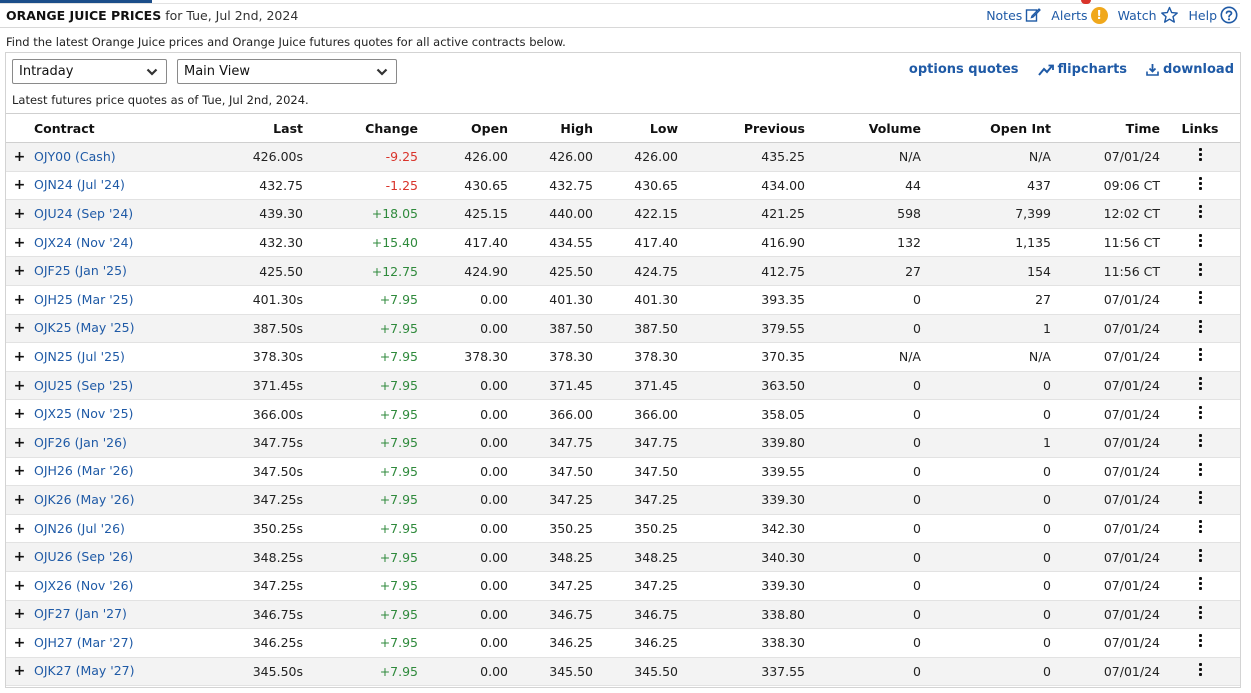  I want to click on contract-link: OJH27 (Mar '27), so click(84, 642).